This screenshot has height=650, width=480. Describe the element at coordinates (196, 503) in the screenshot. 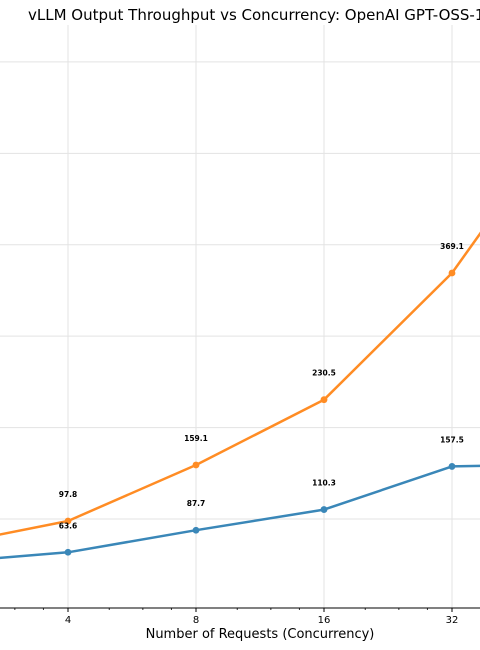

I see `data-label: 87.7` at that location.